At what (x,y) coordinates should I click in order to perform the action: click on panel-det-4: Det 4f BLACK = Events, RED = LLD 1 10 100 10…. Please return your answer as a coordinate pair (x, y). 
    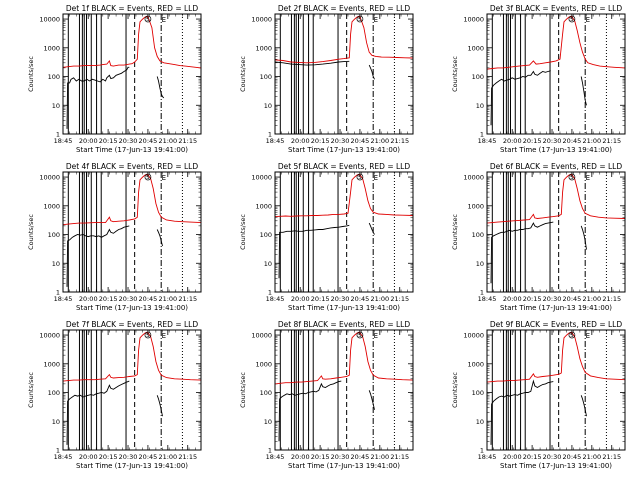
    Looking at the image, I should click on (114, 237).